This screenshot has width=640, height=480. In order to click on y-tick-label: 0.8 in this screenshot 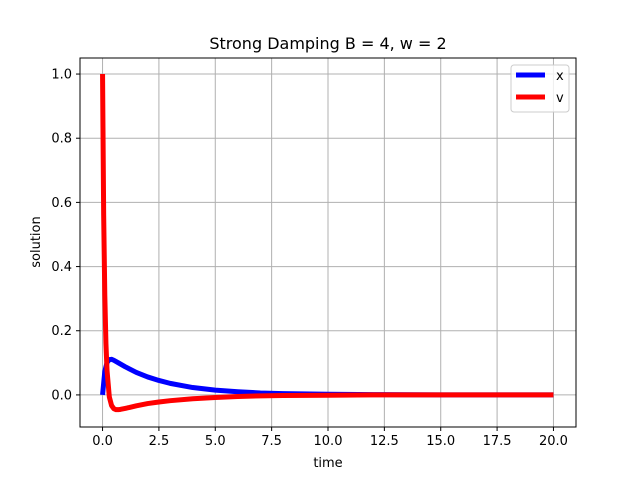, I will do `click(61, 139)`.